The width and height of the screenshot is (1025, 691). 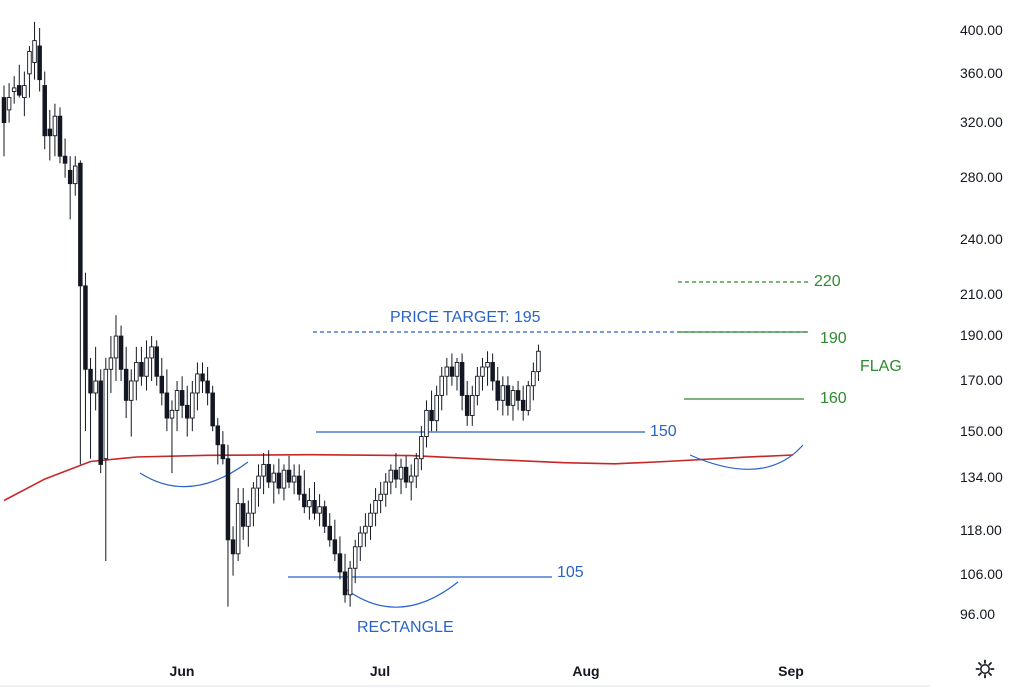 What do you see at coordinates (402, 594) in the screenshot?
I see `head-arc` at bounding box center [402, 594].